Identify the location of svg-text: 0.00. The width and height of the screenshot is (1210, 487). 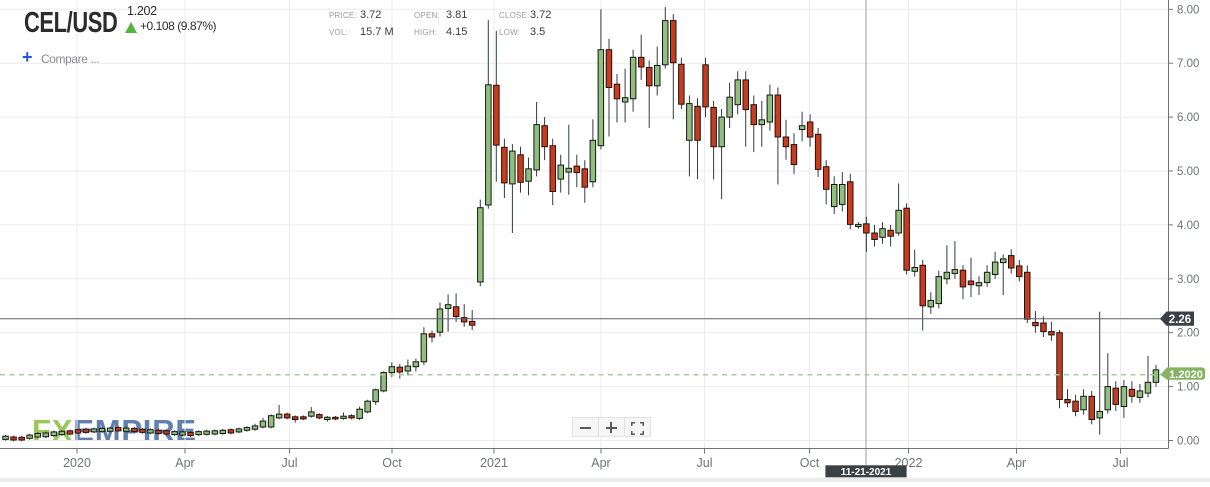
(1188, 442).